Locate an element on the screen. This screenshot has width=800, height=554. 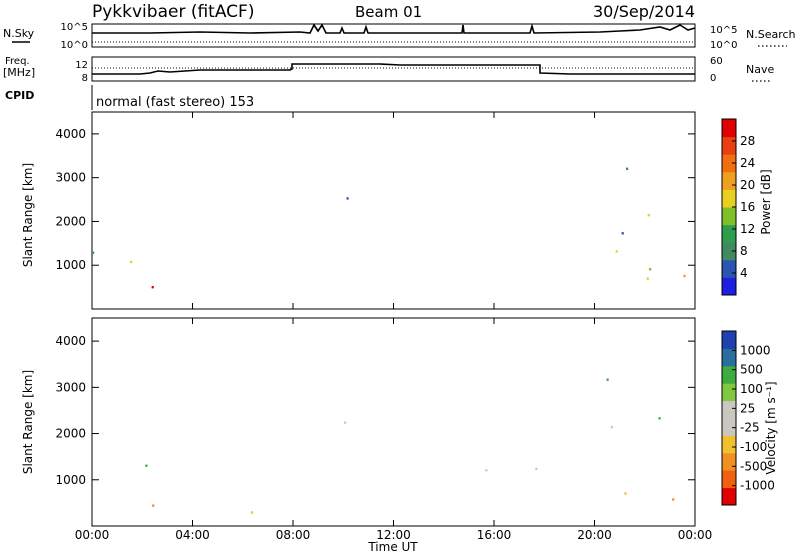
colorbar-tick-label: 500 is located at coordinates (751, 370).